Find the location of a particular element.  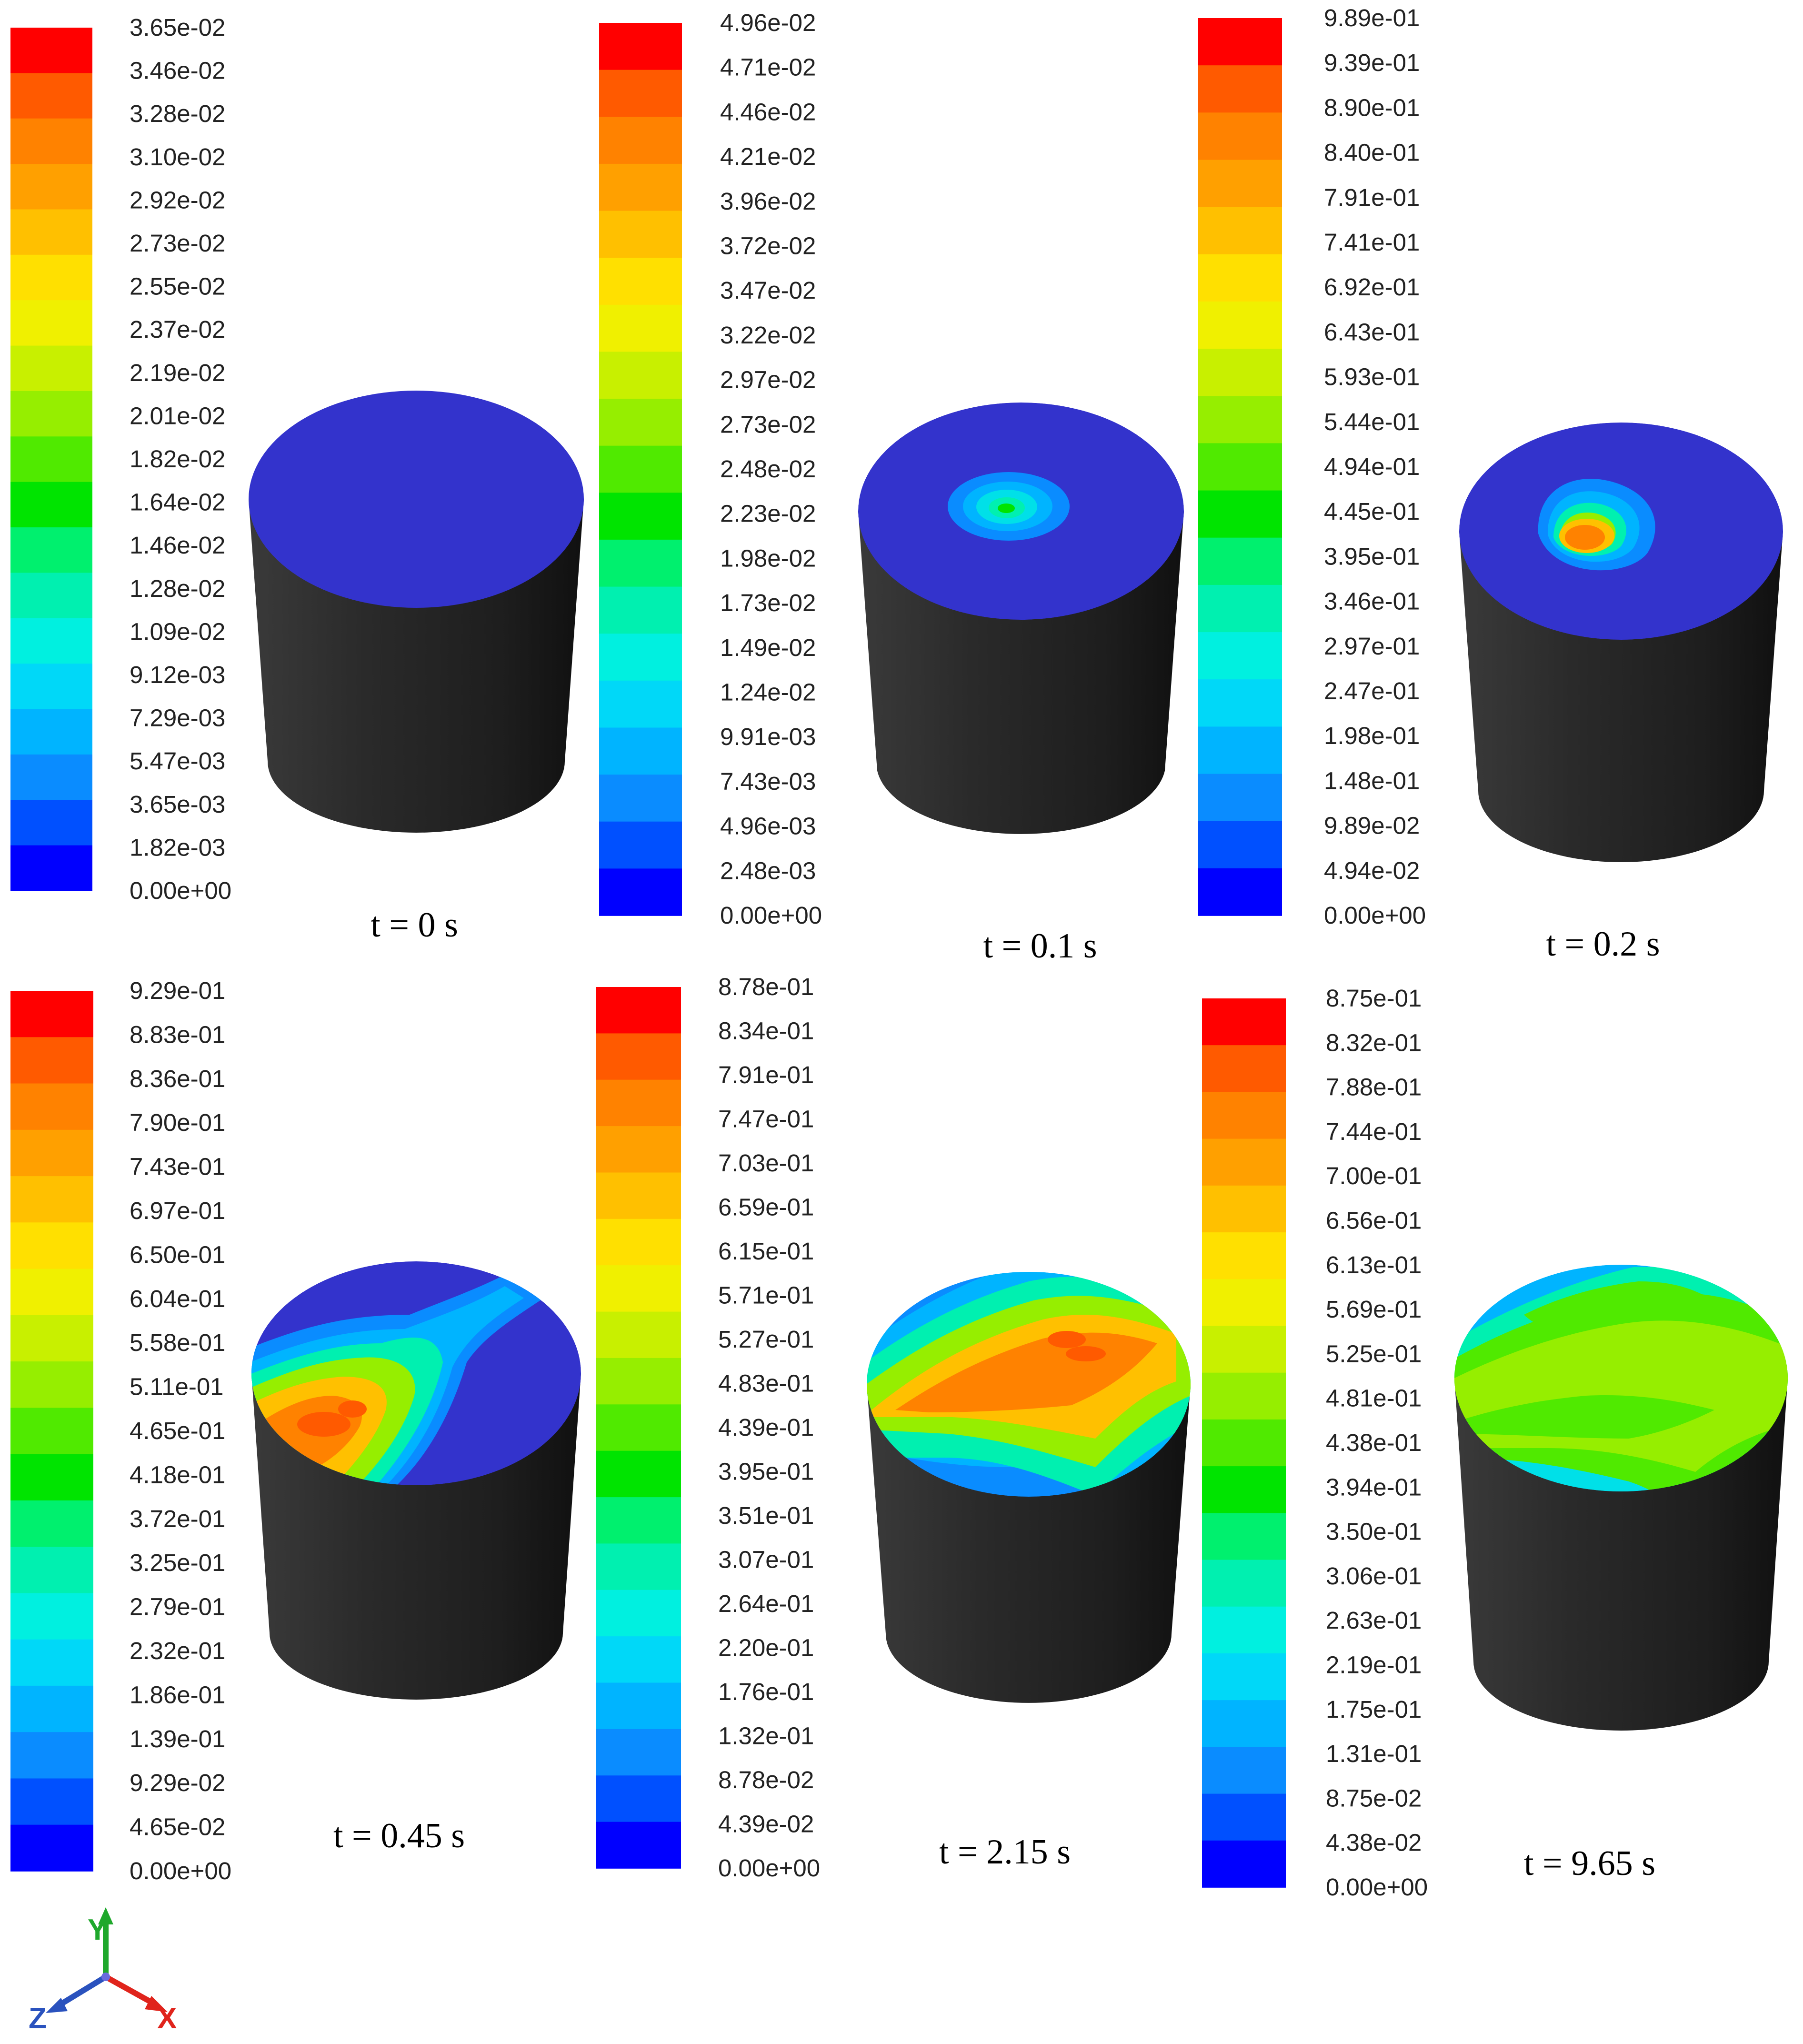

colorbar-tick-label: 2.32e-01 is located at coordinates (177, 1650).